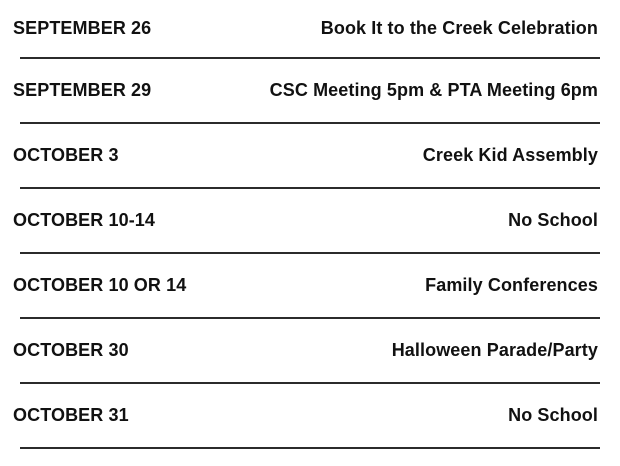 This screenshot has width=620, height=466. I want to click on event-date: OCTOBER 30, so click(71, 350).